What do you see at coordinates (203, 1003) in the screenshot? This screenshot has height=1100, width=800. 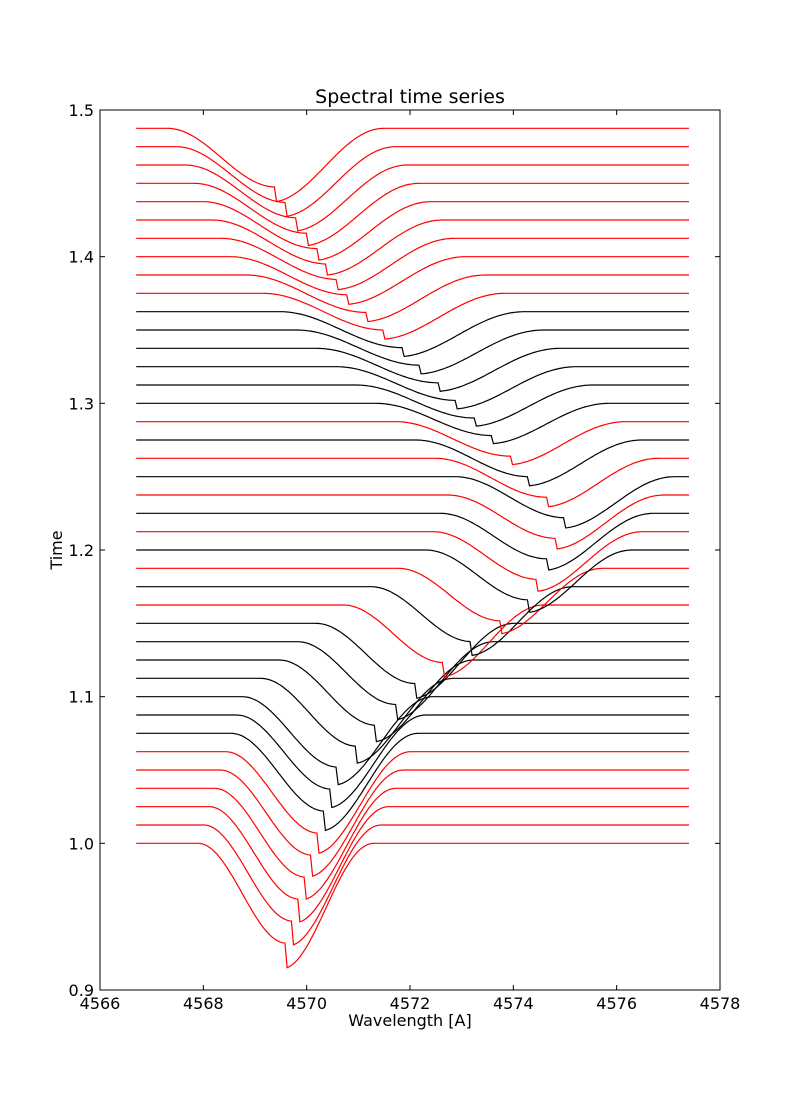 I see `x-tick-label: 4568` at bounding box center [203, 1003].